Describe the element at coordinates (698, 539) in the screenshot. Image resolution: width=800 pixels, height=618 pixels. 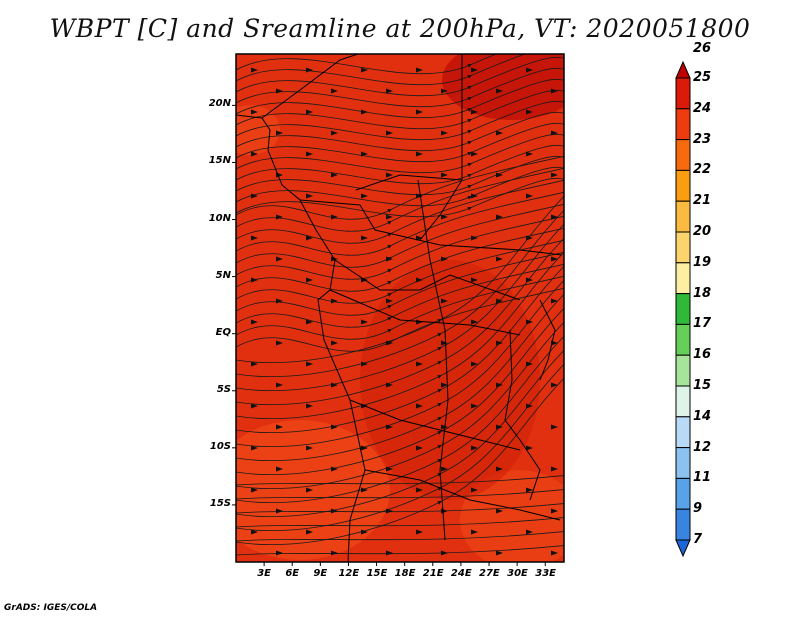
I see `colorbar-label: 7` at that location.